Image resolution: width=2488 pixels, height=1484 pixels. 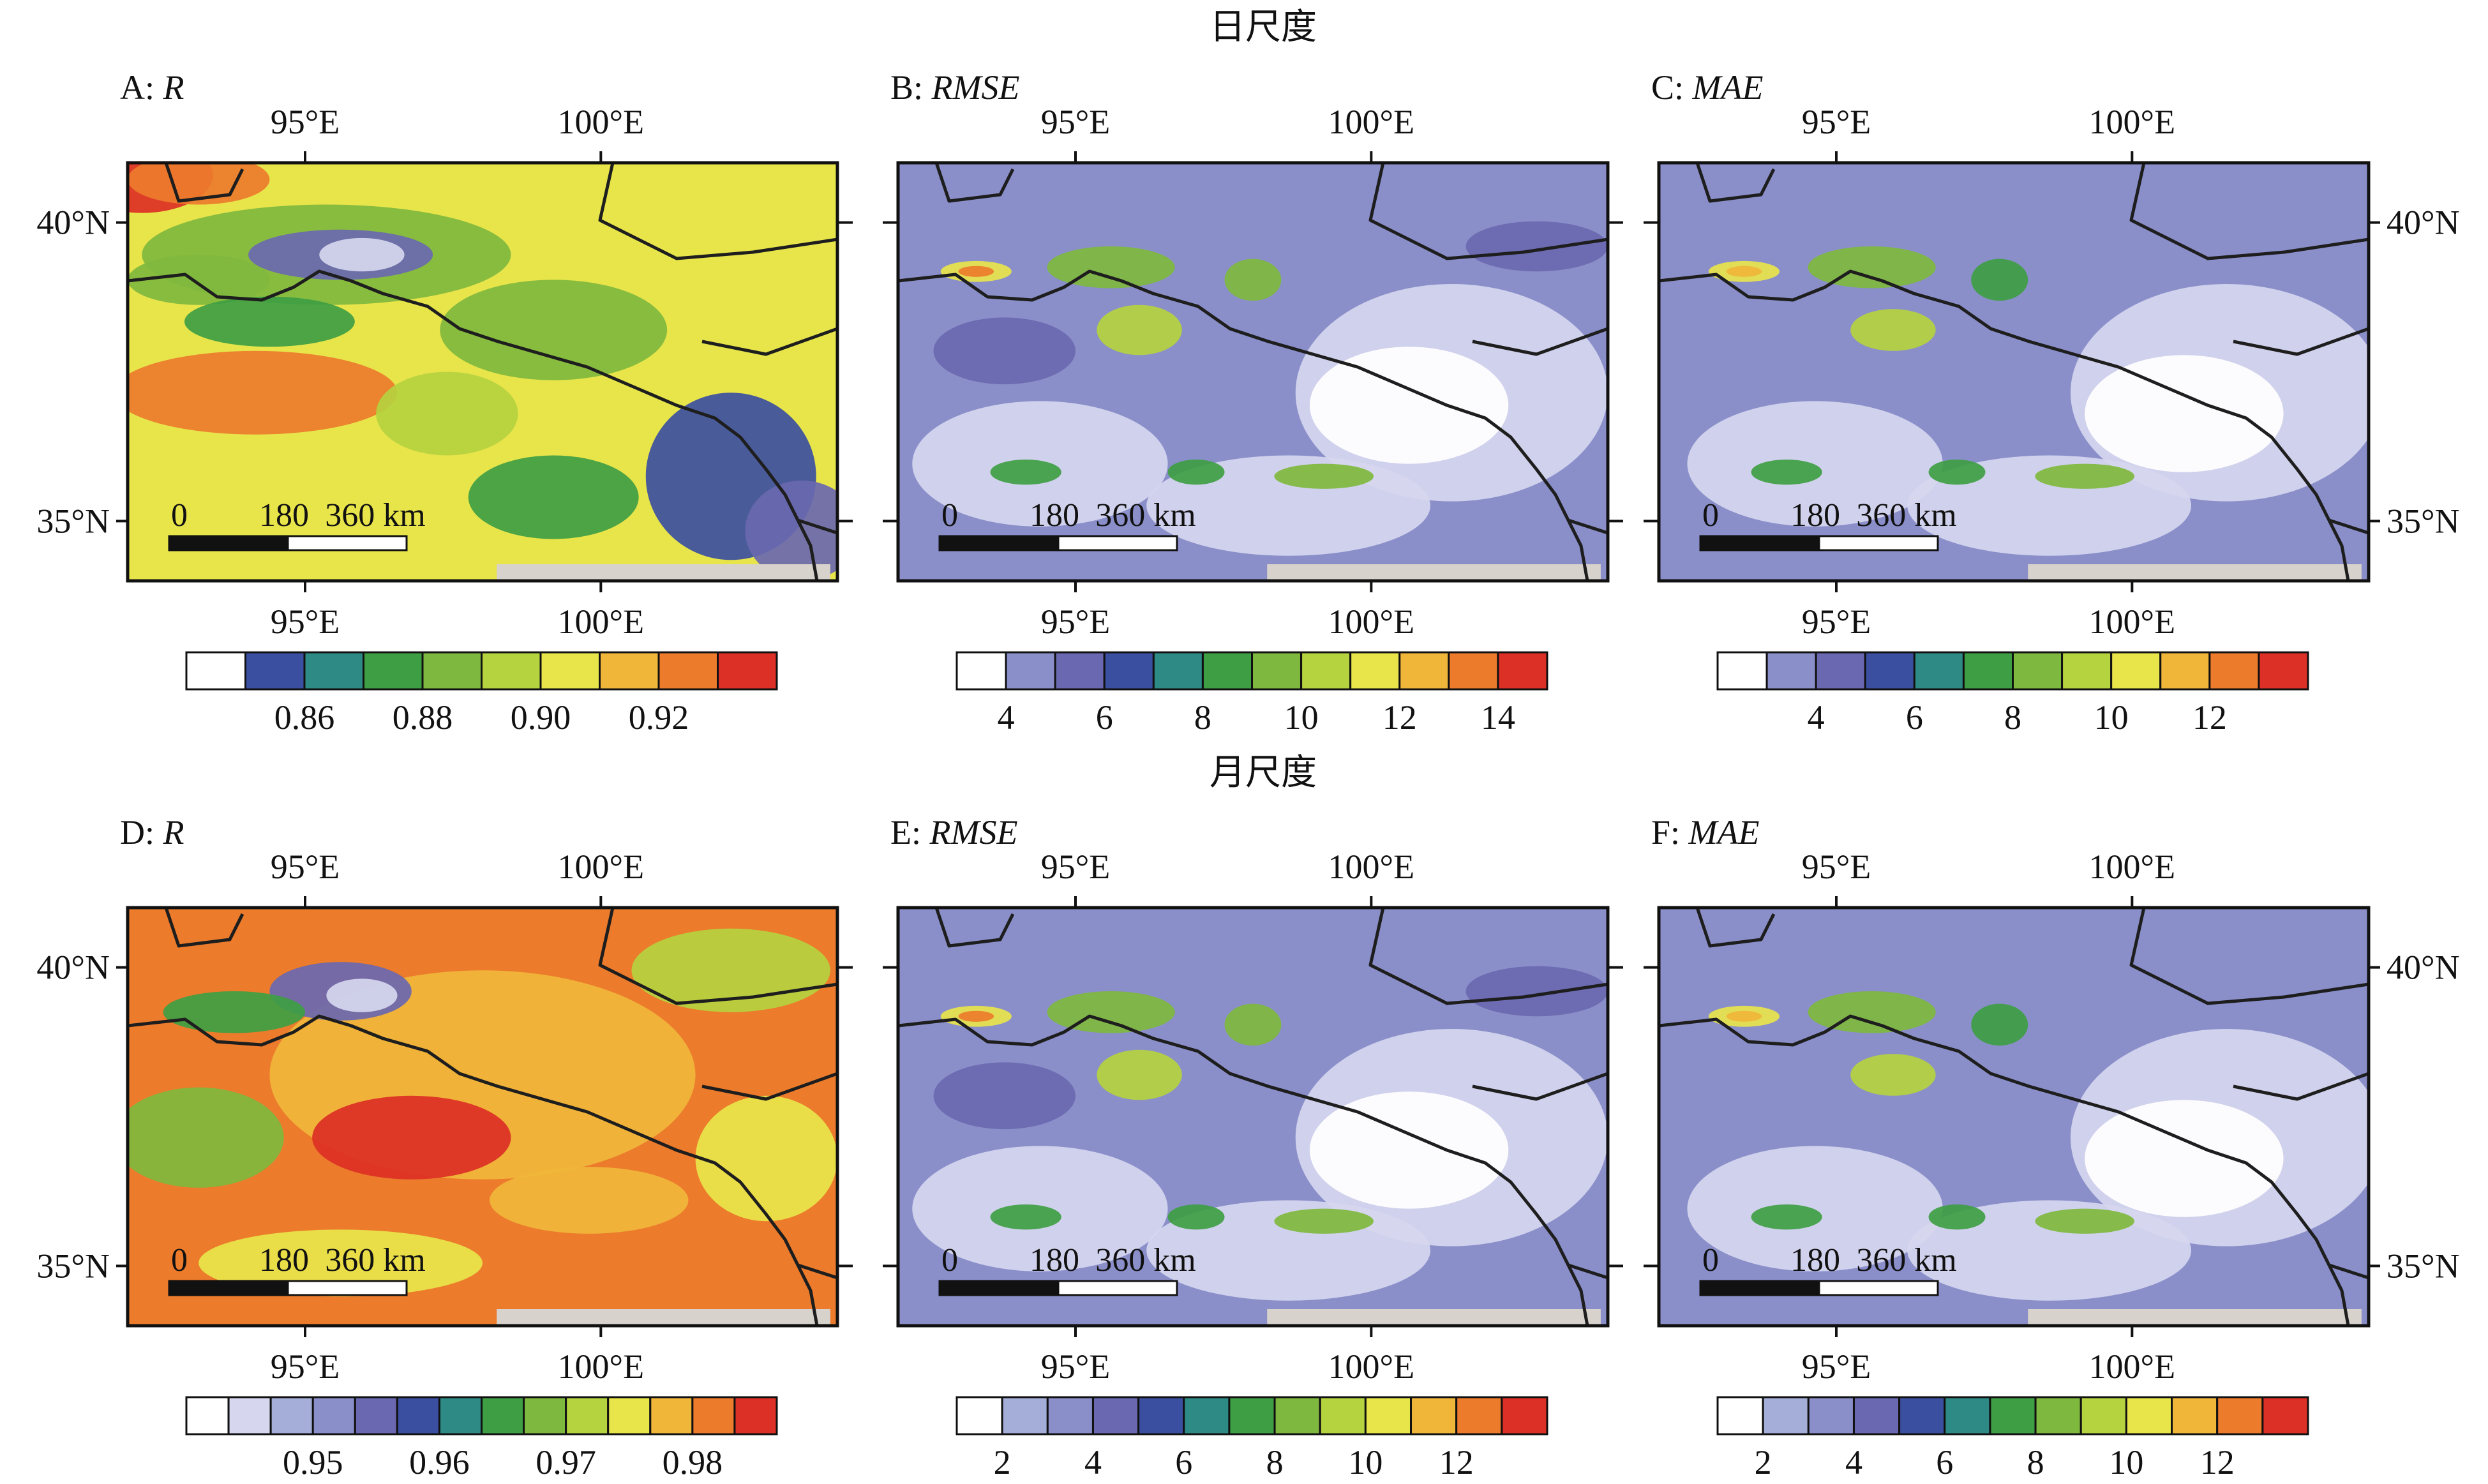 I want to click on panel-label-a: A: R, so click(x=152, y=87).